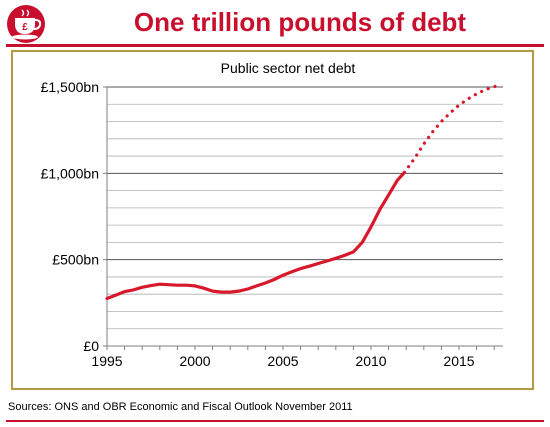  Describe the element at coordinates (75, 260) in the screenshot. I see `y-tick-label: £500bn` at that location.